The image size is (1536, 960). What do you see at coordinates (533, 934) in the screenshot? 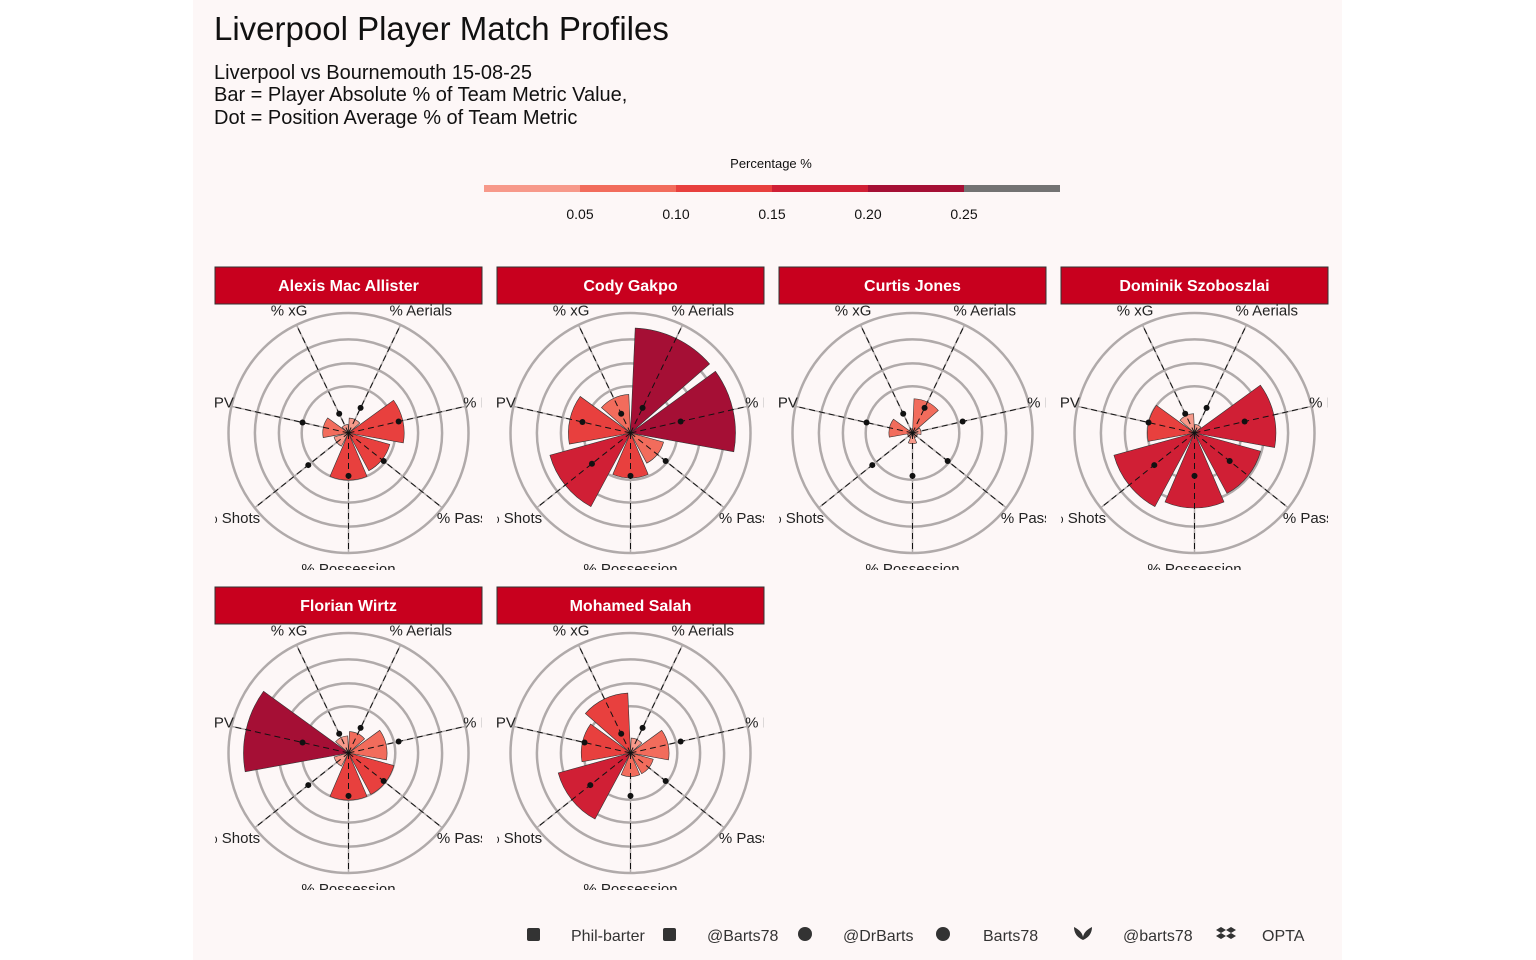
I see `linkedin-icon` at bounding box center [533, 934].